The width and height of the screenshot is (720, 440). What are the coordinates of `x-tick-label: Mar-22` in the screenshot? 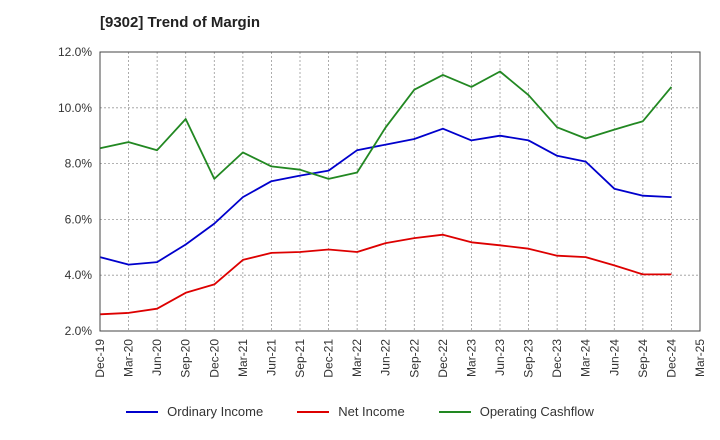 It's located at (357, 358).